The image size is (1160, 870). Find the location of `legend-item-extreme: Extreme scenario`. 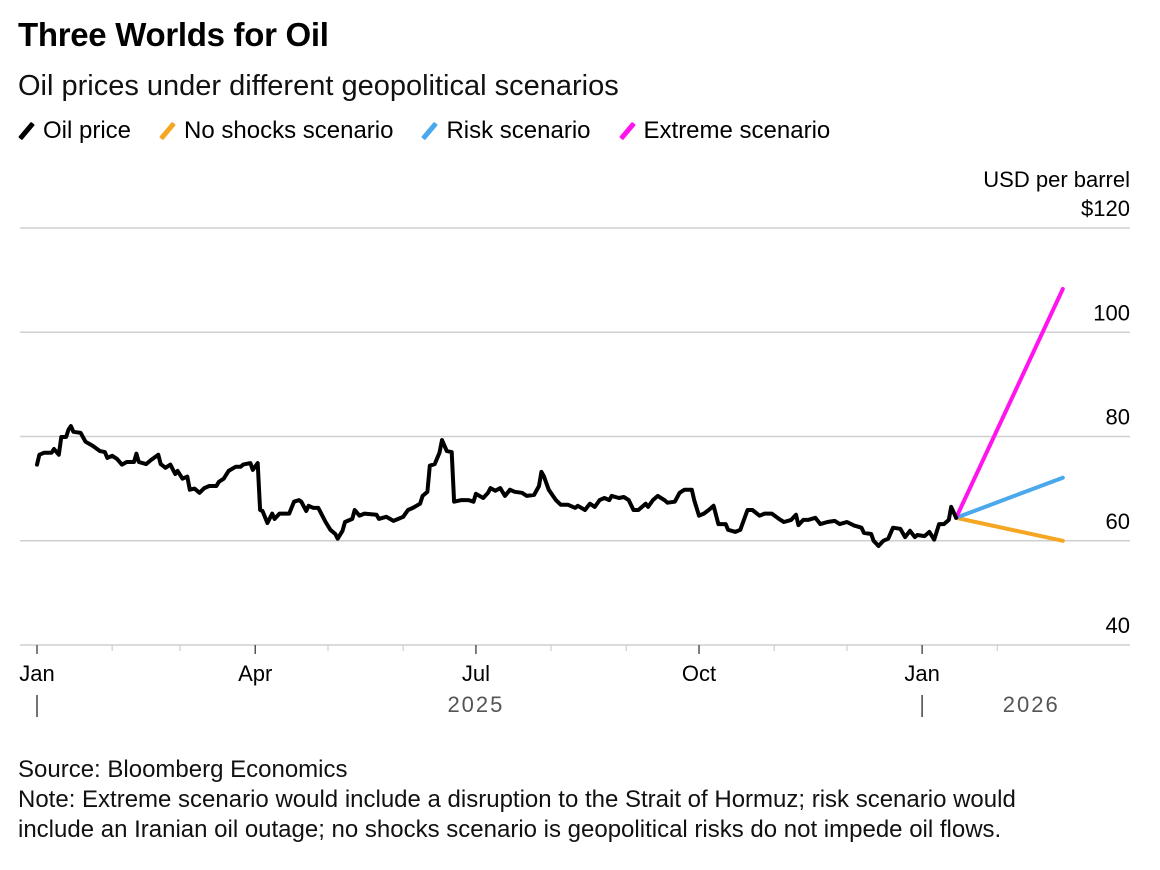

legend-item-extreme: Extreme scenario is located at coordinates (724, 131).